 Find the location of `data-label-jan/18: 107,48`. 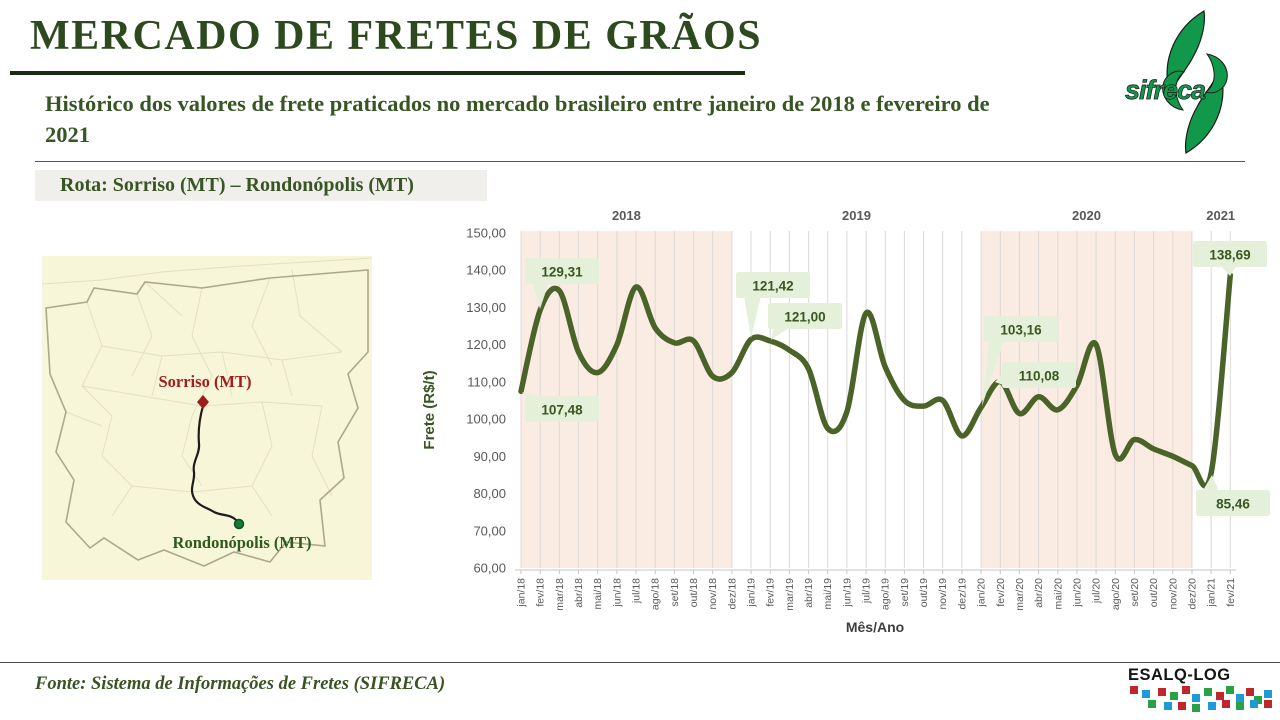

data-label-jan/18: 107,48 is located at coordinates (560, 407).